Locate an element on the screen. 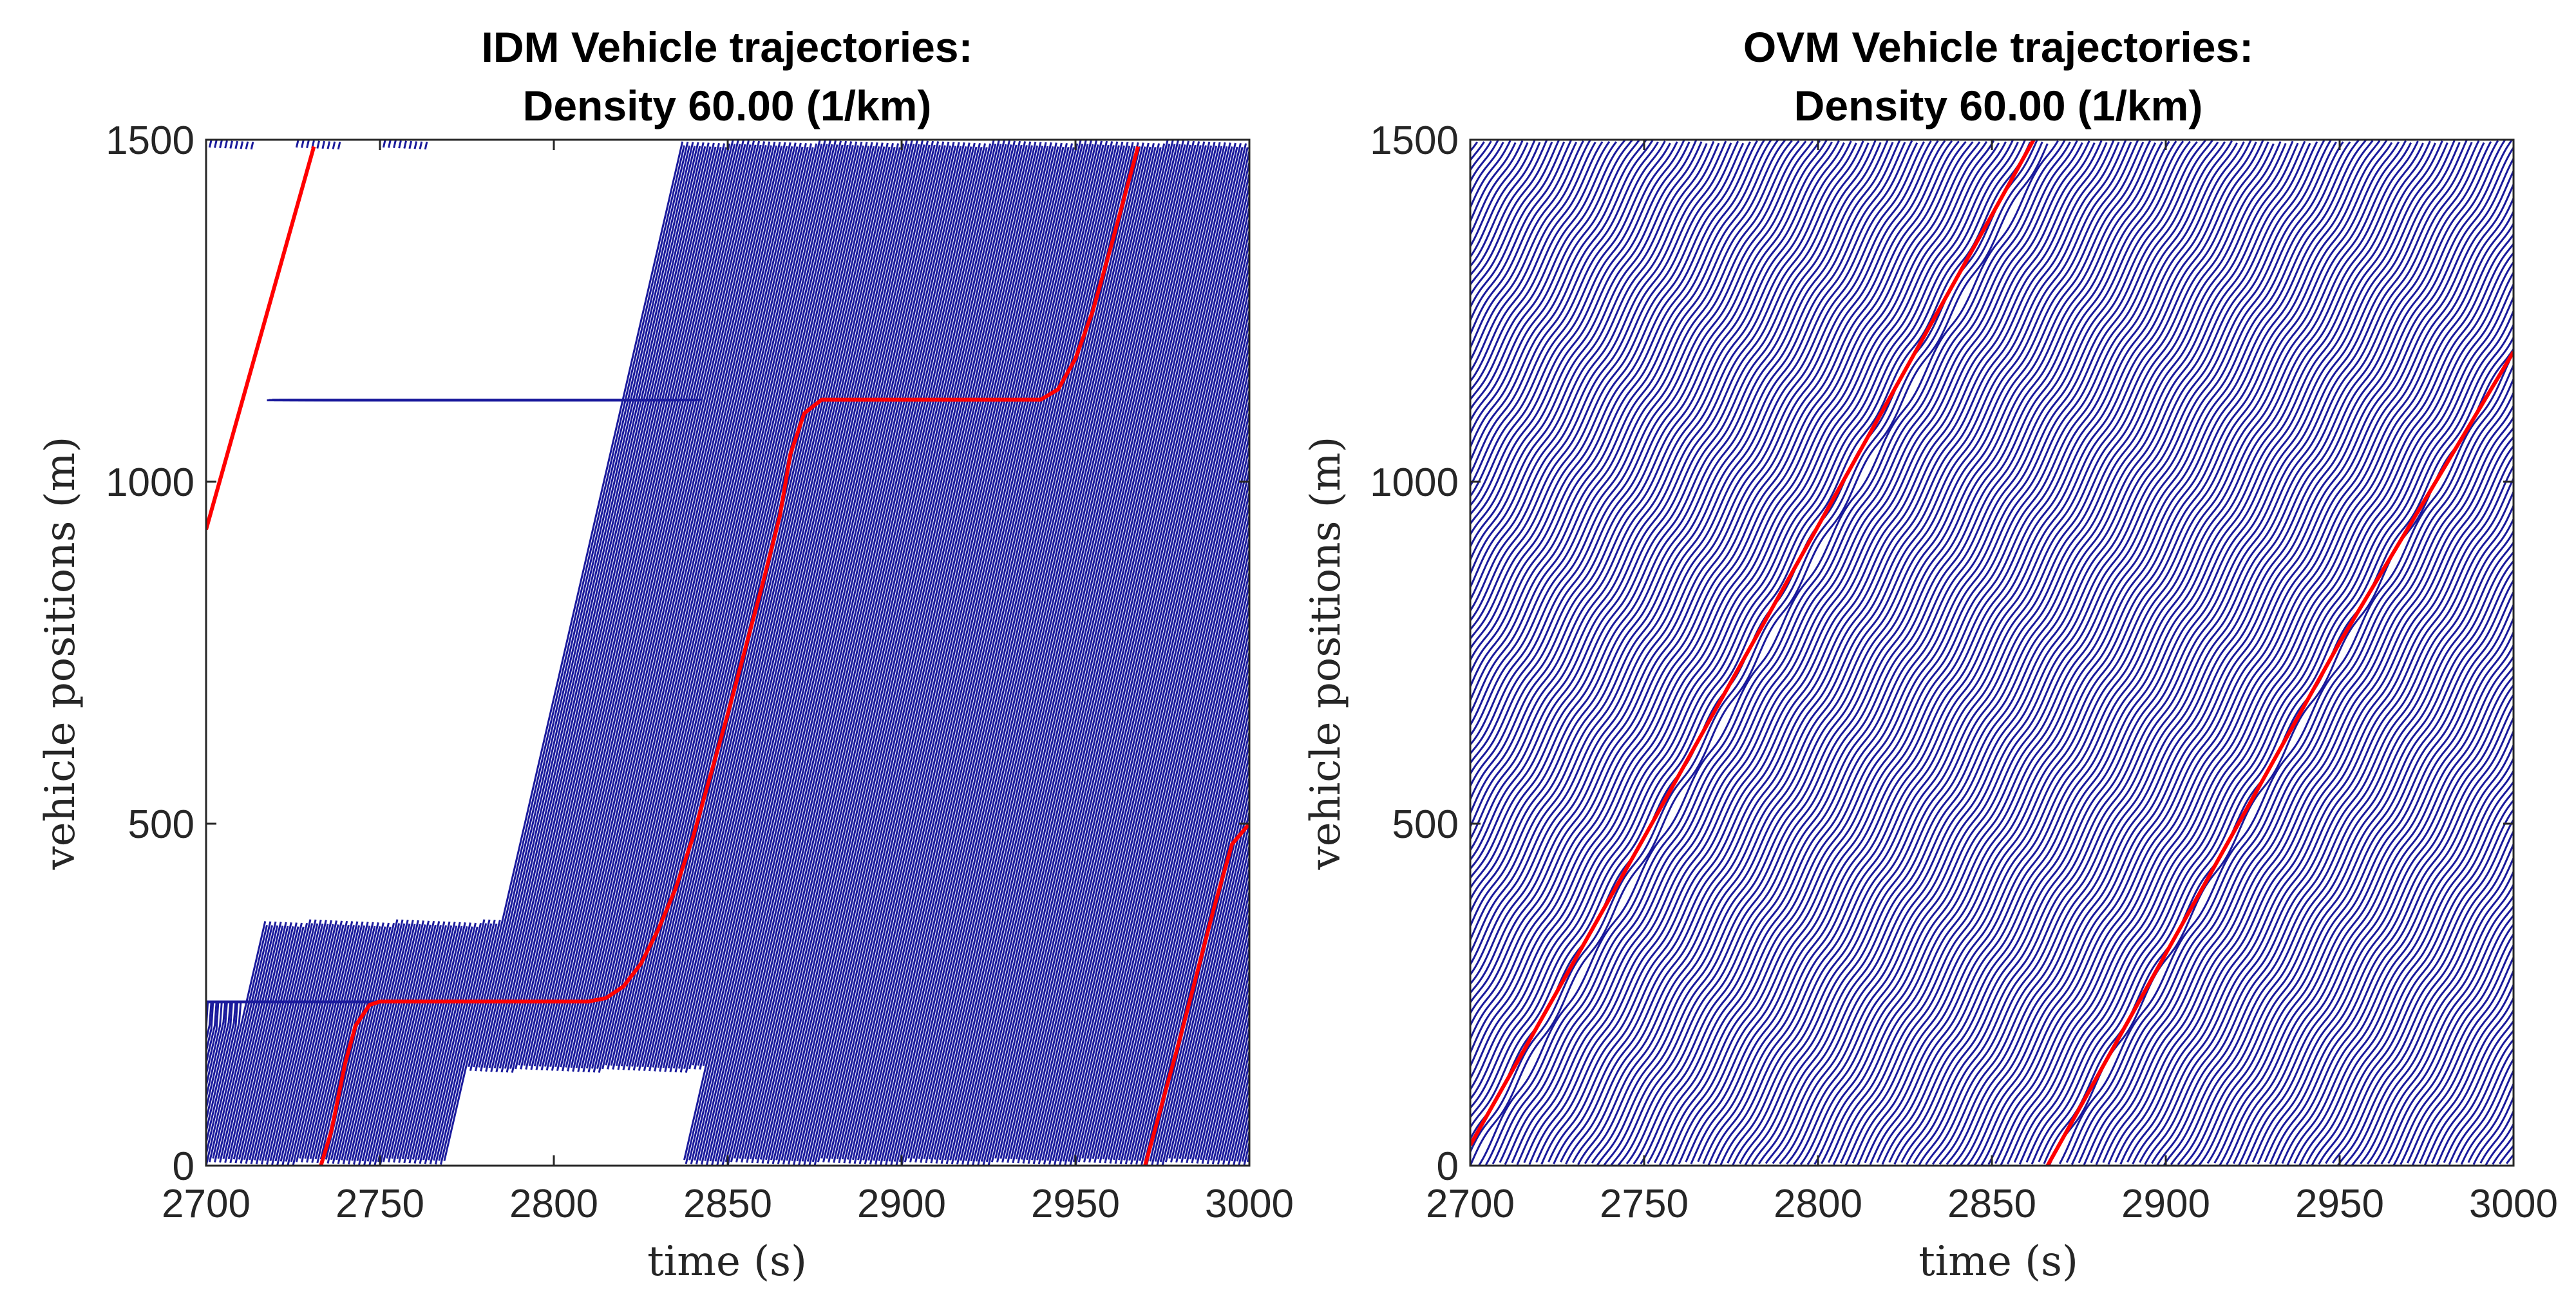 This screenshot has height=1308, width=2576. highlighted-vehicle-trajectory is located at coordinates (2279, 758).